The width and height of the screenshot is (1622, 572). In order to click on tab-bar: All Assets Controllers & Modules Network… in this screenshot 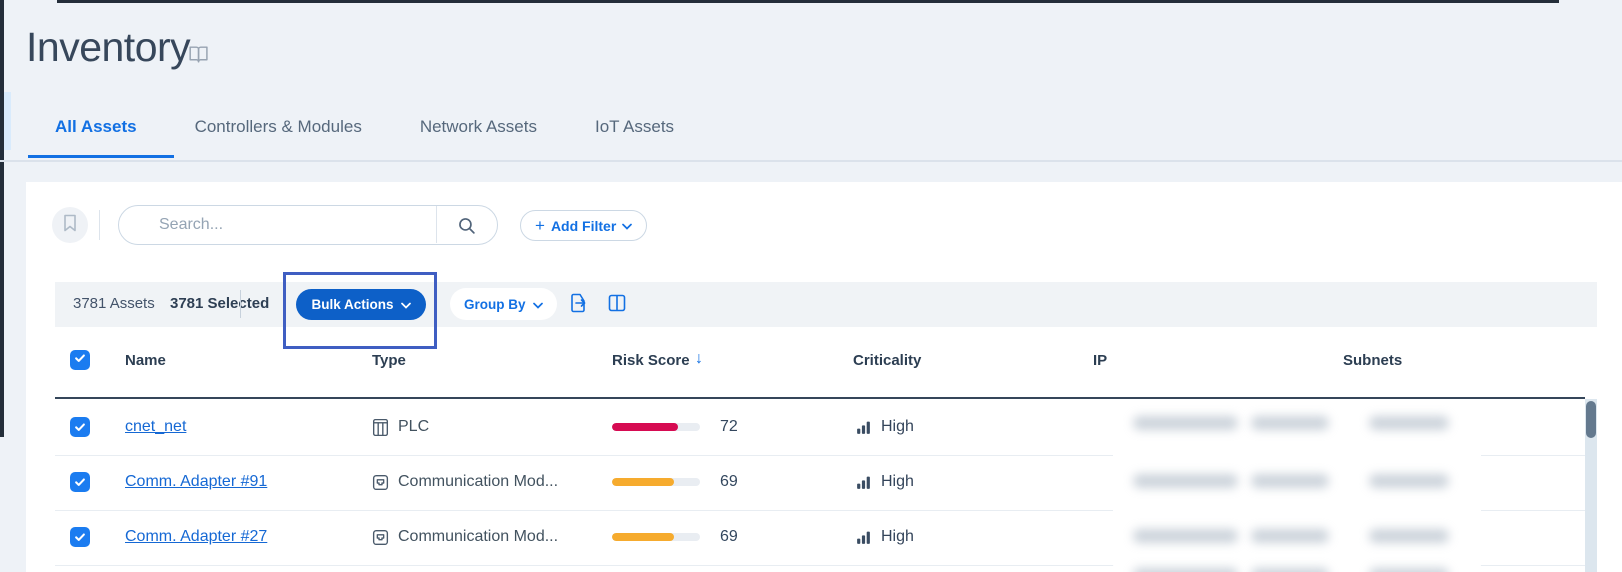, I will do `click(364, 127)`.